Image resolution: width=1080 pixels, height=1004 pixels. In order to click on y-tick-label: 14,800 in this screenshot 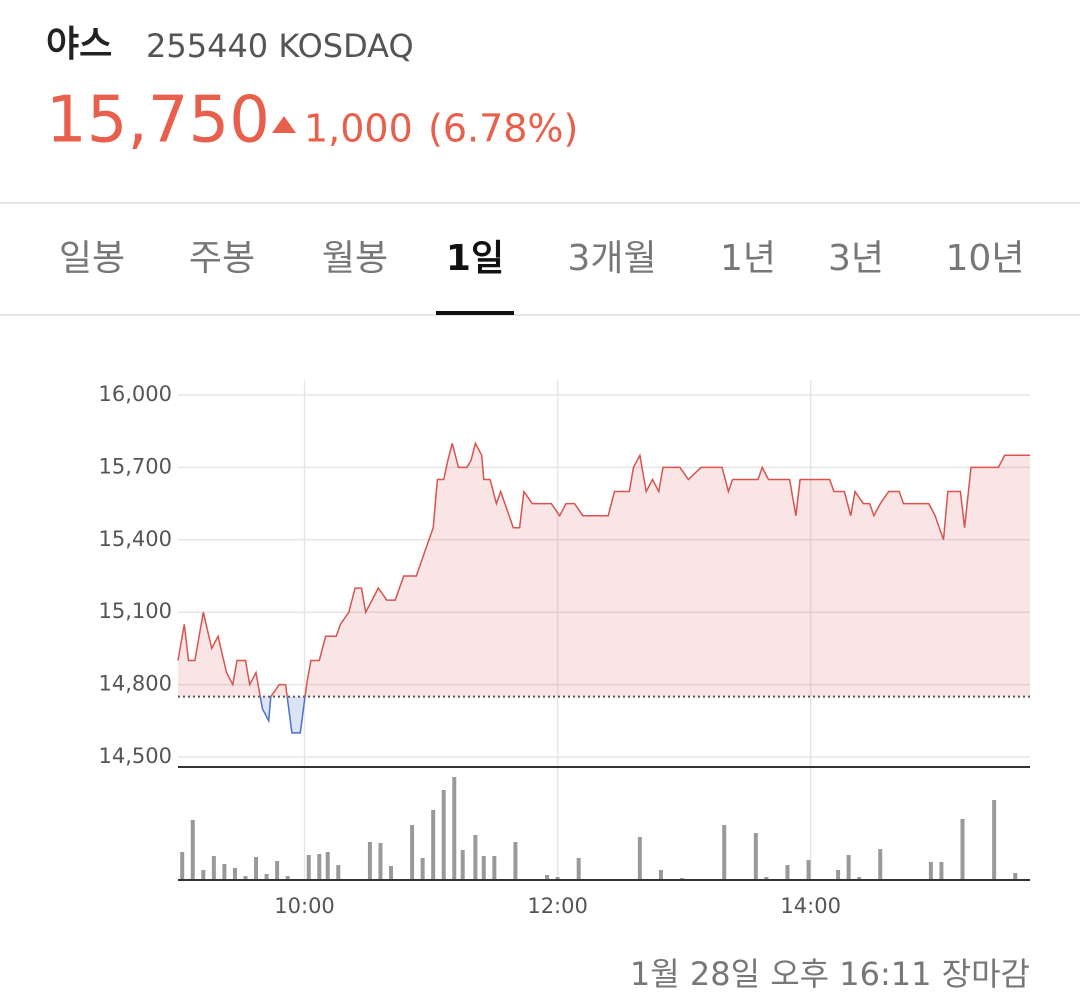, I will do `click(135, 684)`.